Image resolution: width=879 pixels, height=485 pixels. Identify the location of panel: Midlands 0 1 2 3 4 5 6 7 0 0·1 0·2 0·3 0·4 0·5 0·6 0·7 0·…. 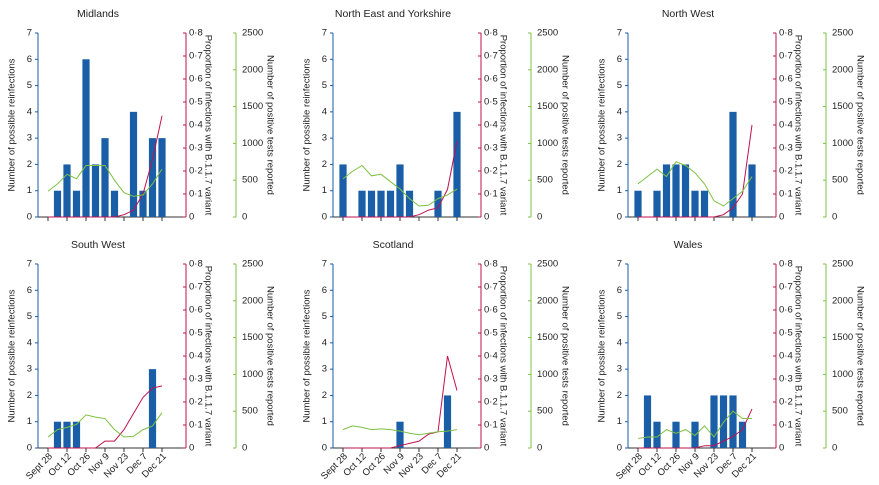
(141, 115).